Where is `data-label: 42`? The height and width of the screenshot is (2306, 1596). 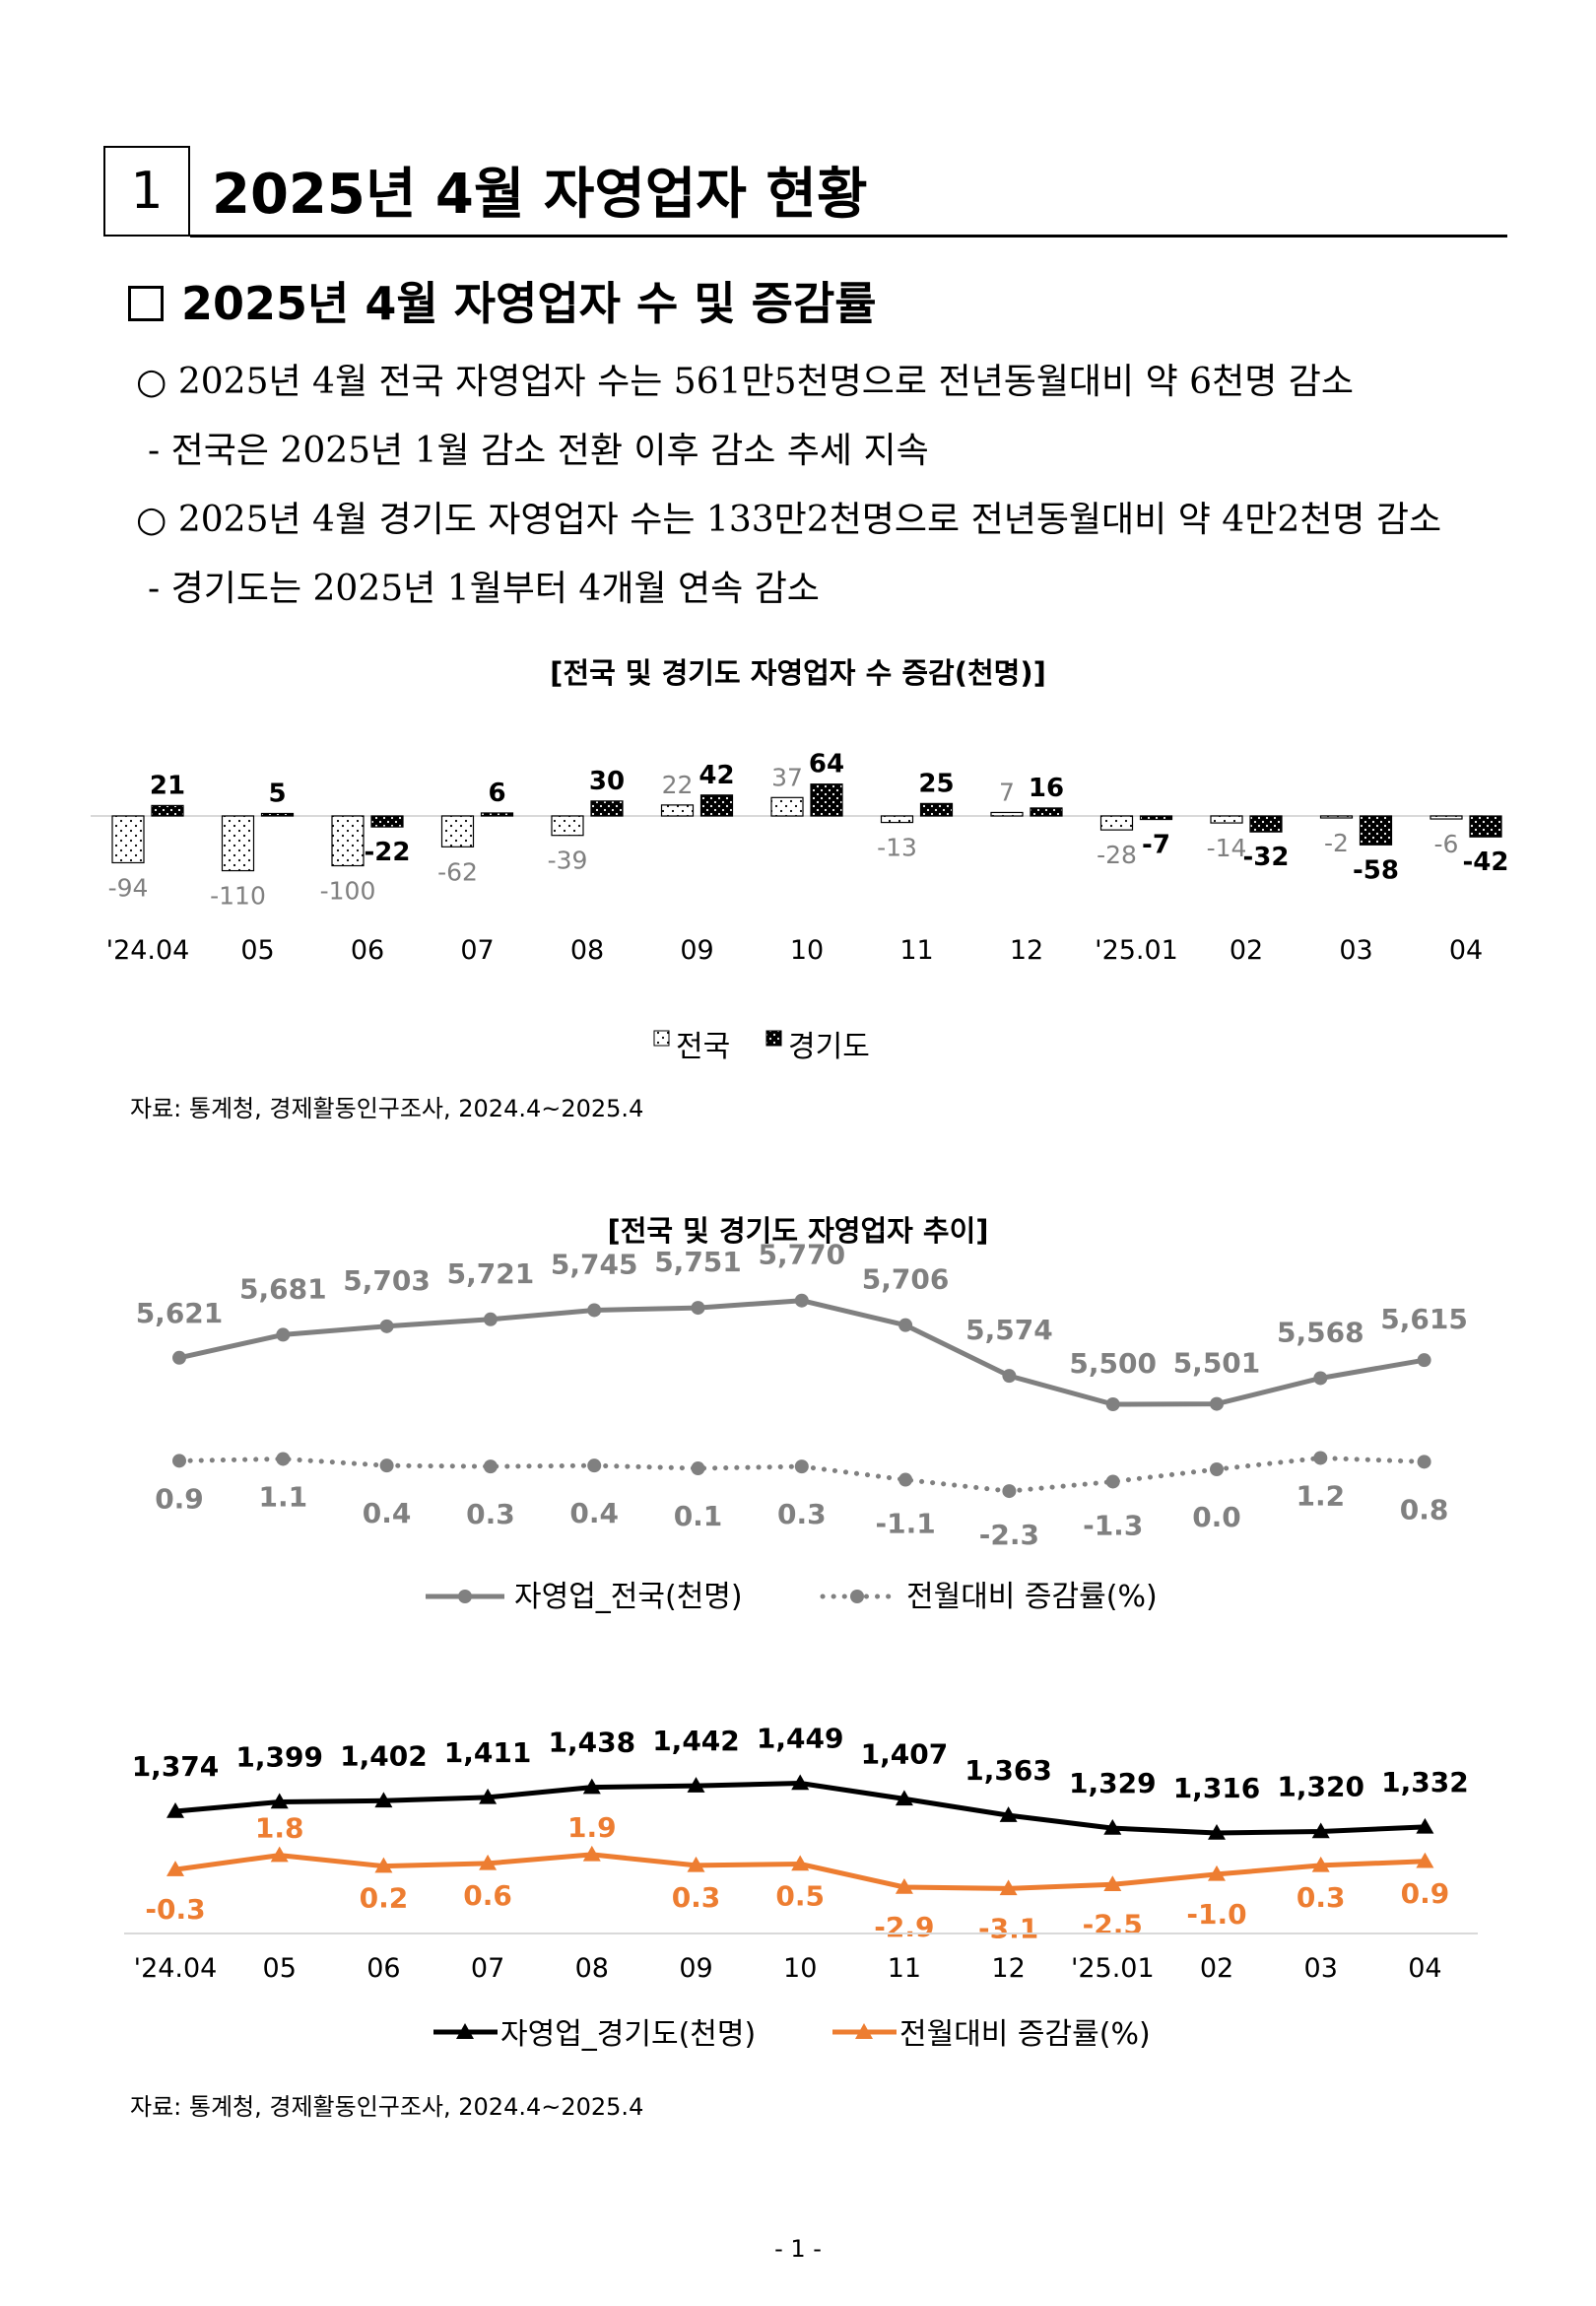 data-label: 42 is located at coordinates (716, 776).